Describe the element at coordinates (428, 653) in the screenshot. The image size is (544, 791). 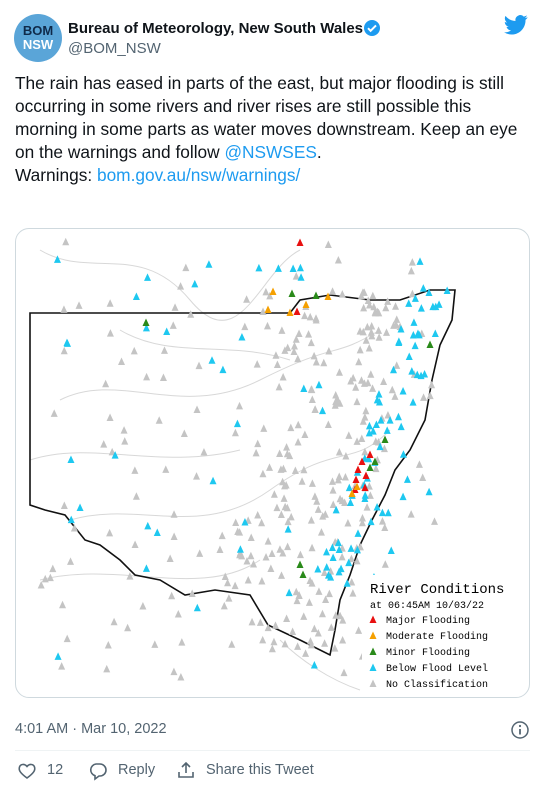
I see `legend-label: Minor Flooding` at that location.